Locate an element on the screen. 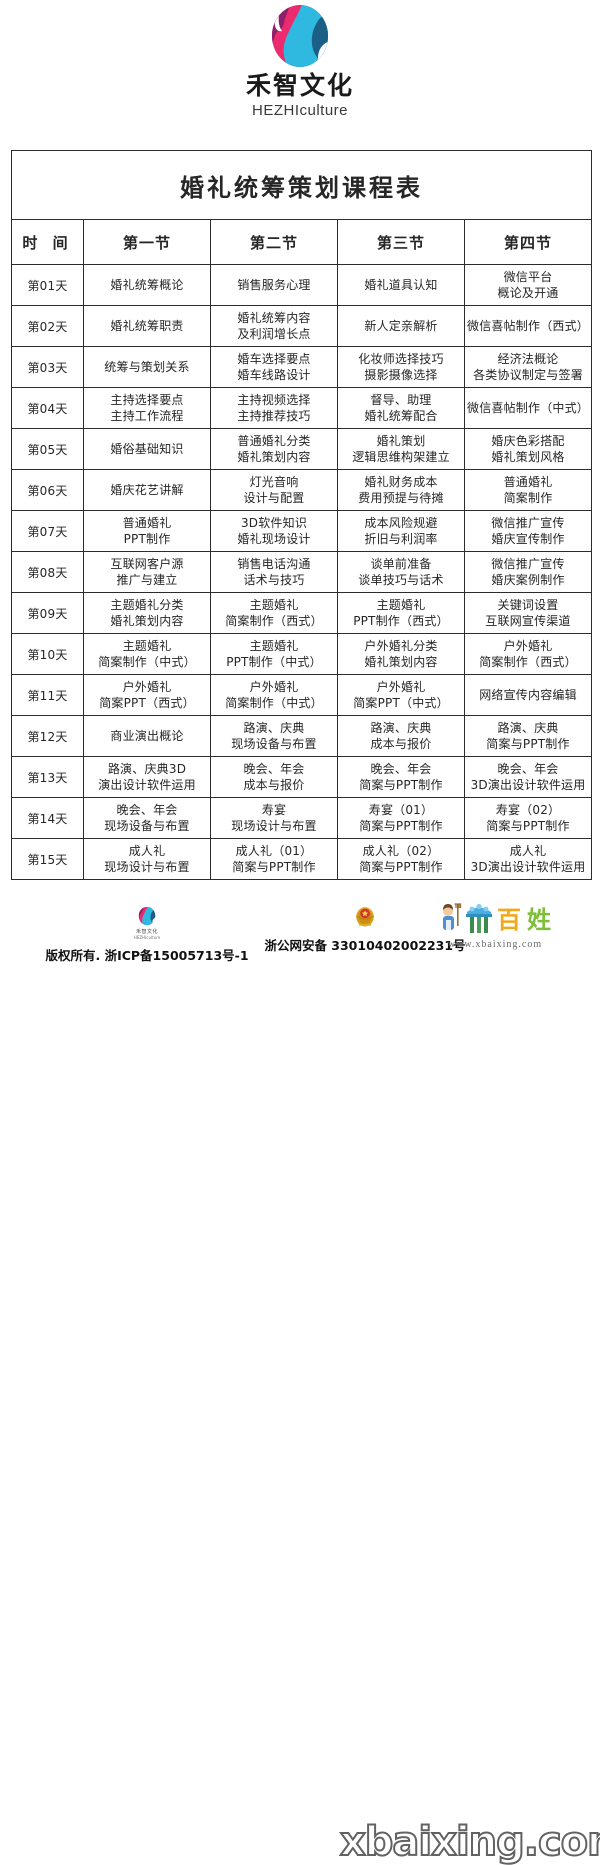 The height and width of the screenshot is (1865, 600). footer-police-record-block: 浙公网安备 33010402002231号 is located at coordinates (365, 928).